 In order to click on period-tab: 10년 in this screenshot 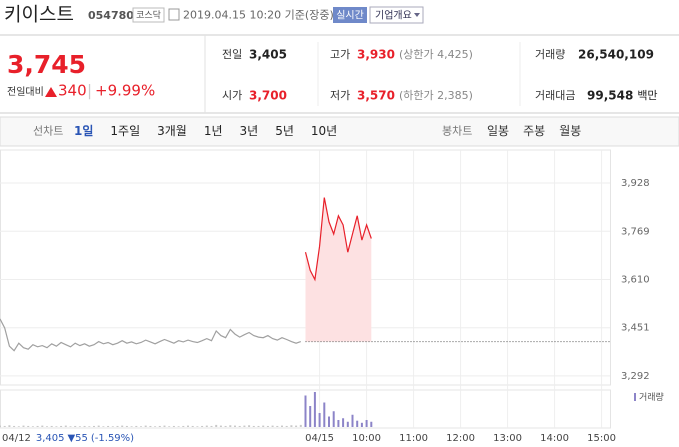, I will do `click(324, 131)`.